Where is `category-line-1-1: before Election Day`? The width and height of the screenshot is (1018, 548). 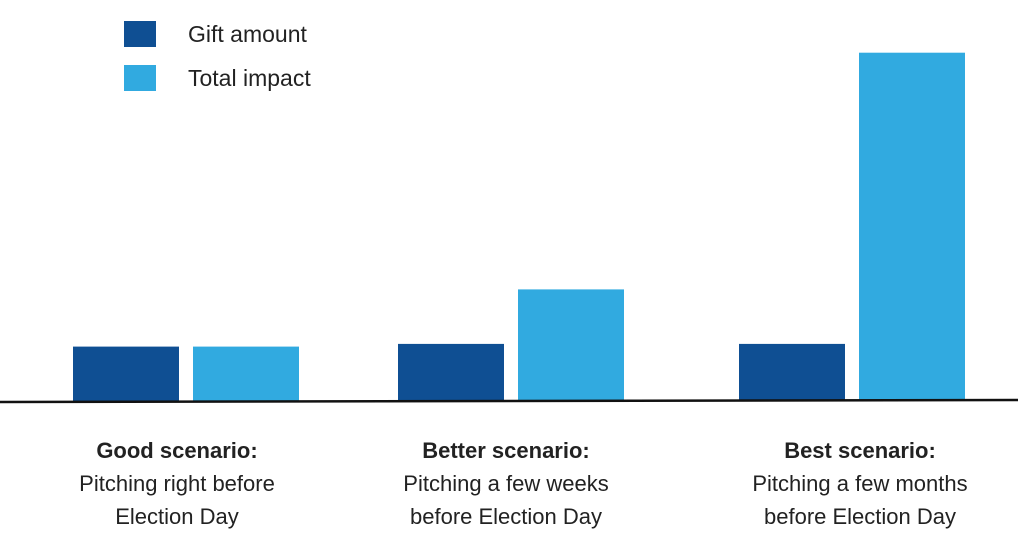
category-line-1-1: before Election Day is located at coordinates (506, 516).